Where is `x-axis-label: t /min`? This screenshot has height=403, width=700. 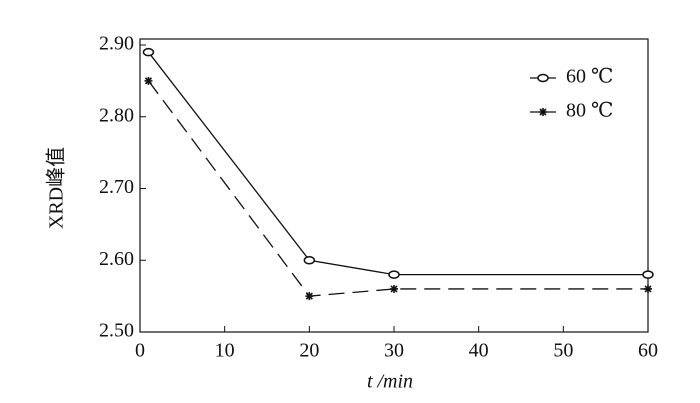
x-axis-label: t /min is located at coordinates (390, 382).